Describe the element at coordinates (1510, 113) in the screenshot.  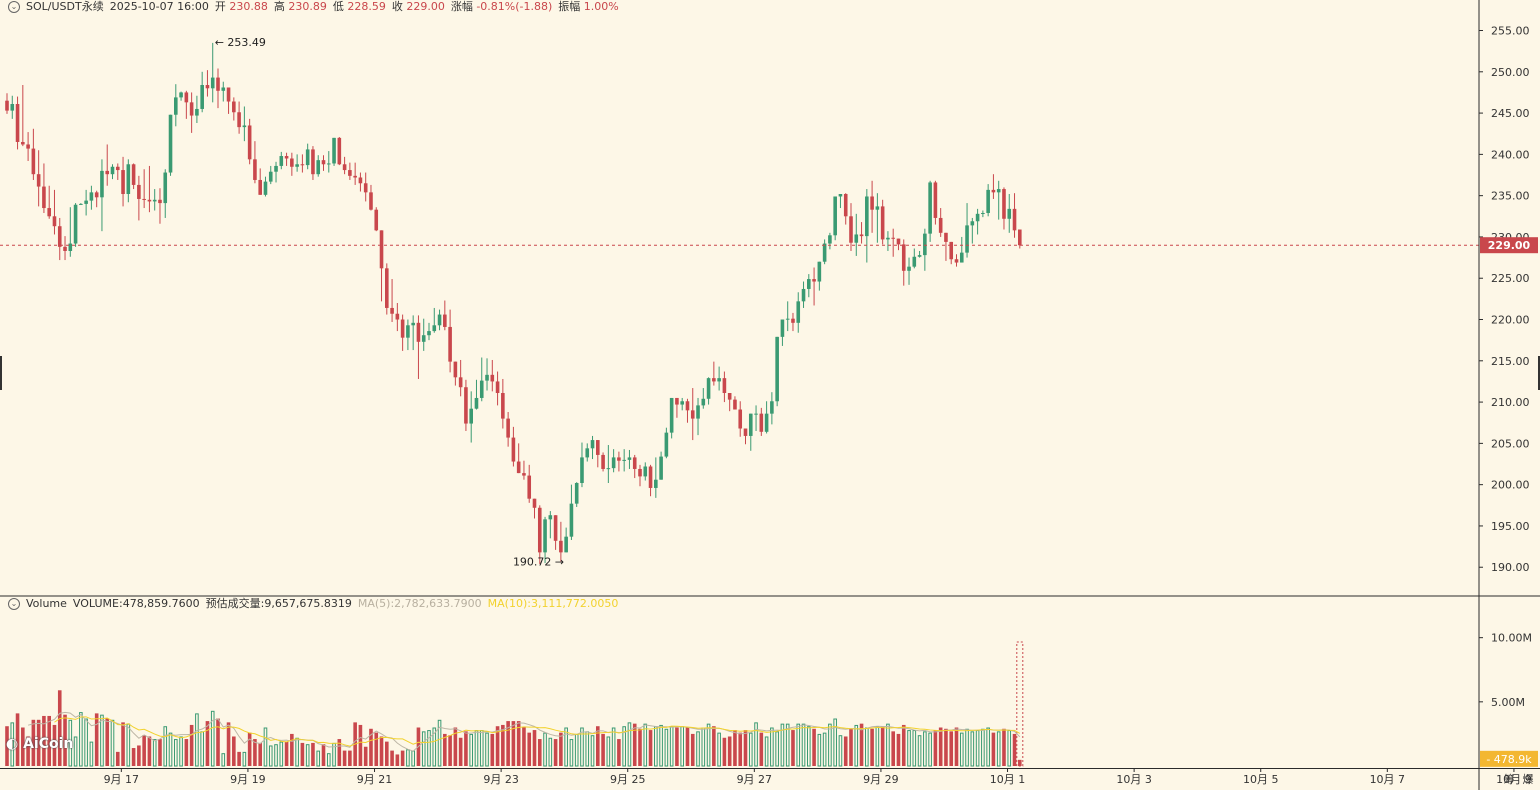
I see `price-tick-label: 245.00` at that location.